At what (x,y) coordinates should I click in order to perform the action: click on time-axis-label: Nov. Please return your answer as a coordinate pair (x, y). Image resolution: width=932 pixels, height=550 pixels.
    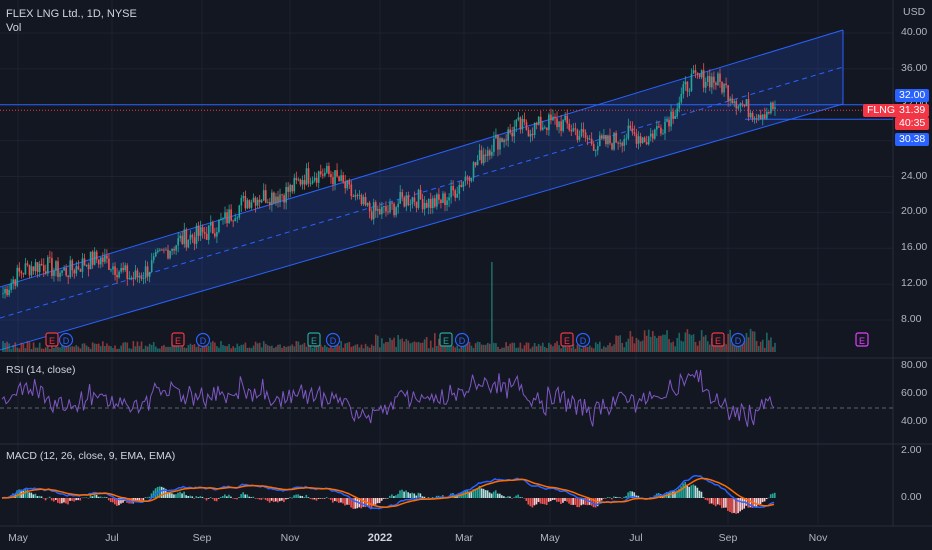
    Looking at the image, I should click on (290, 538).